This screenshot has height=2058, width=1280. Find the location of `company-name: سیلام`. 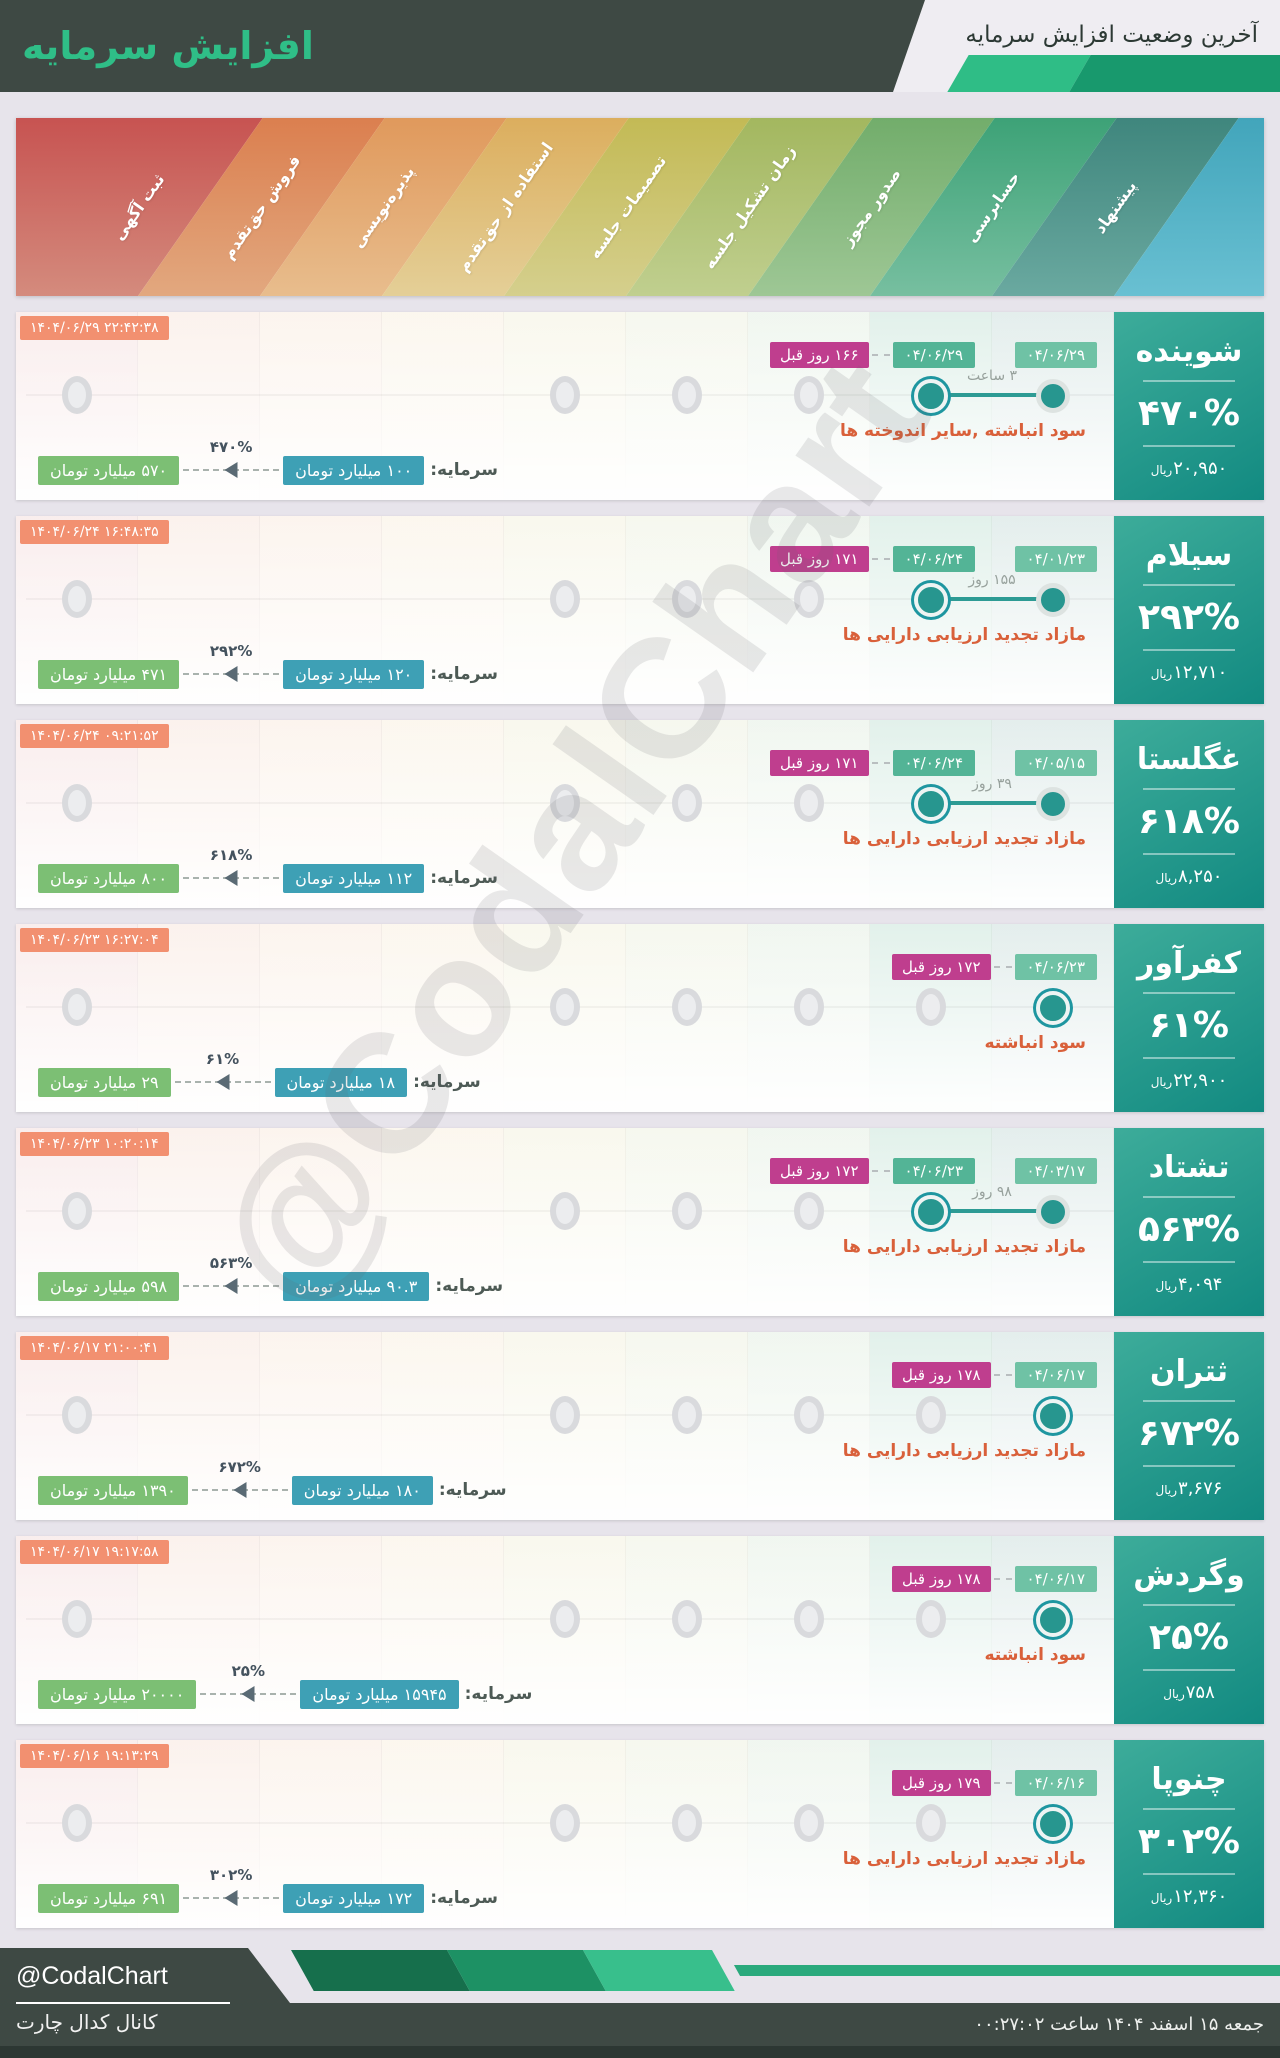

company-name: سیلام is located at coordinates (1189, 555).